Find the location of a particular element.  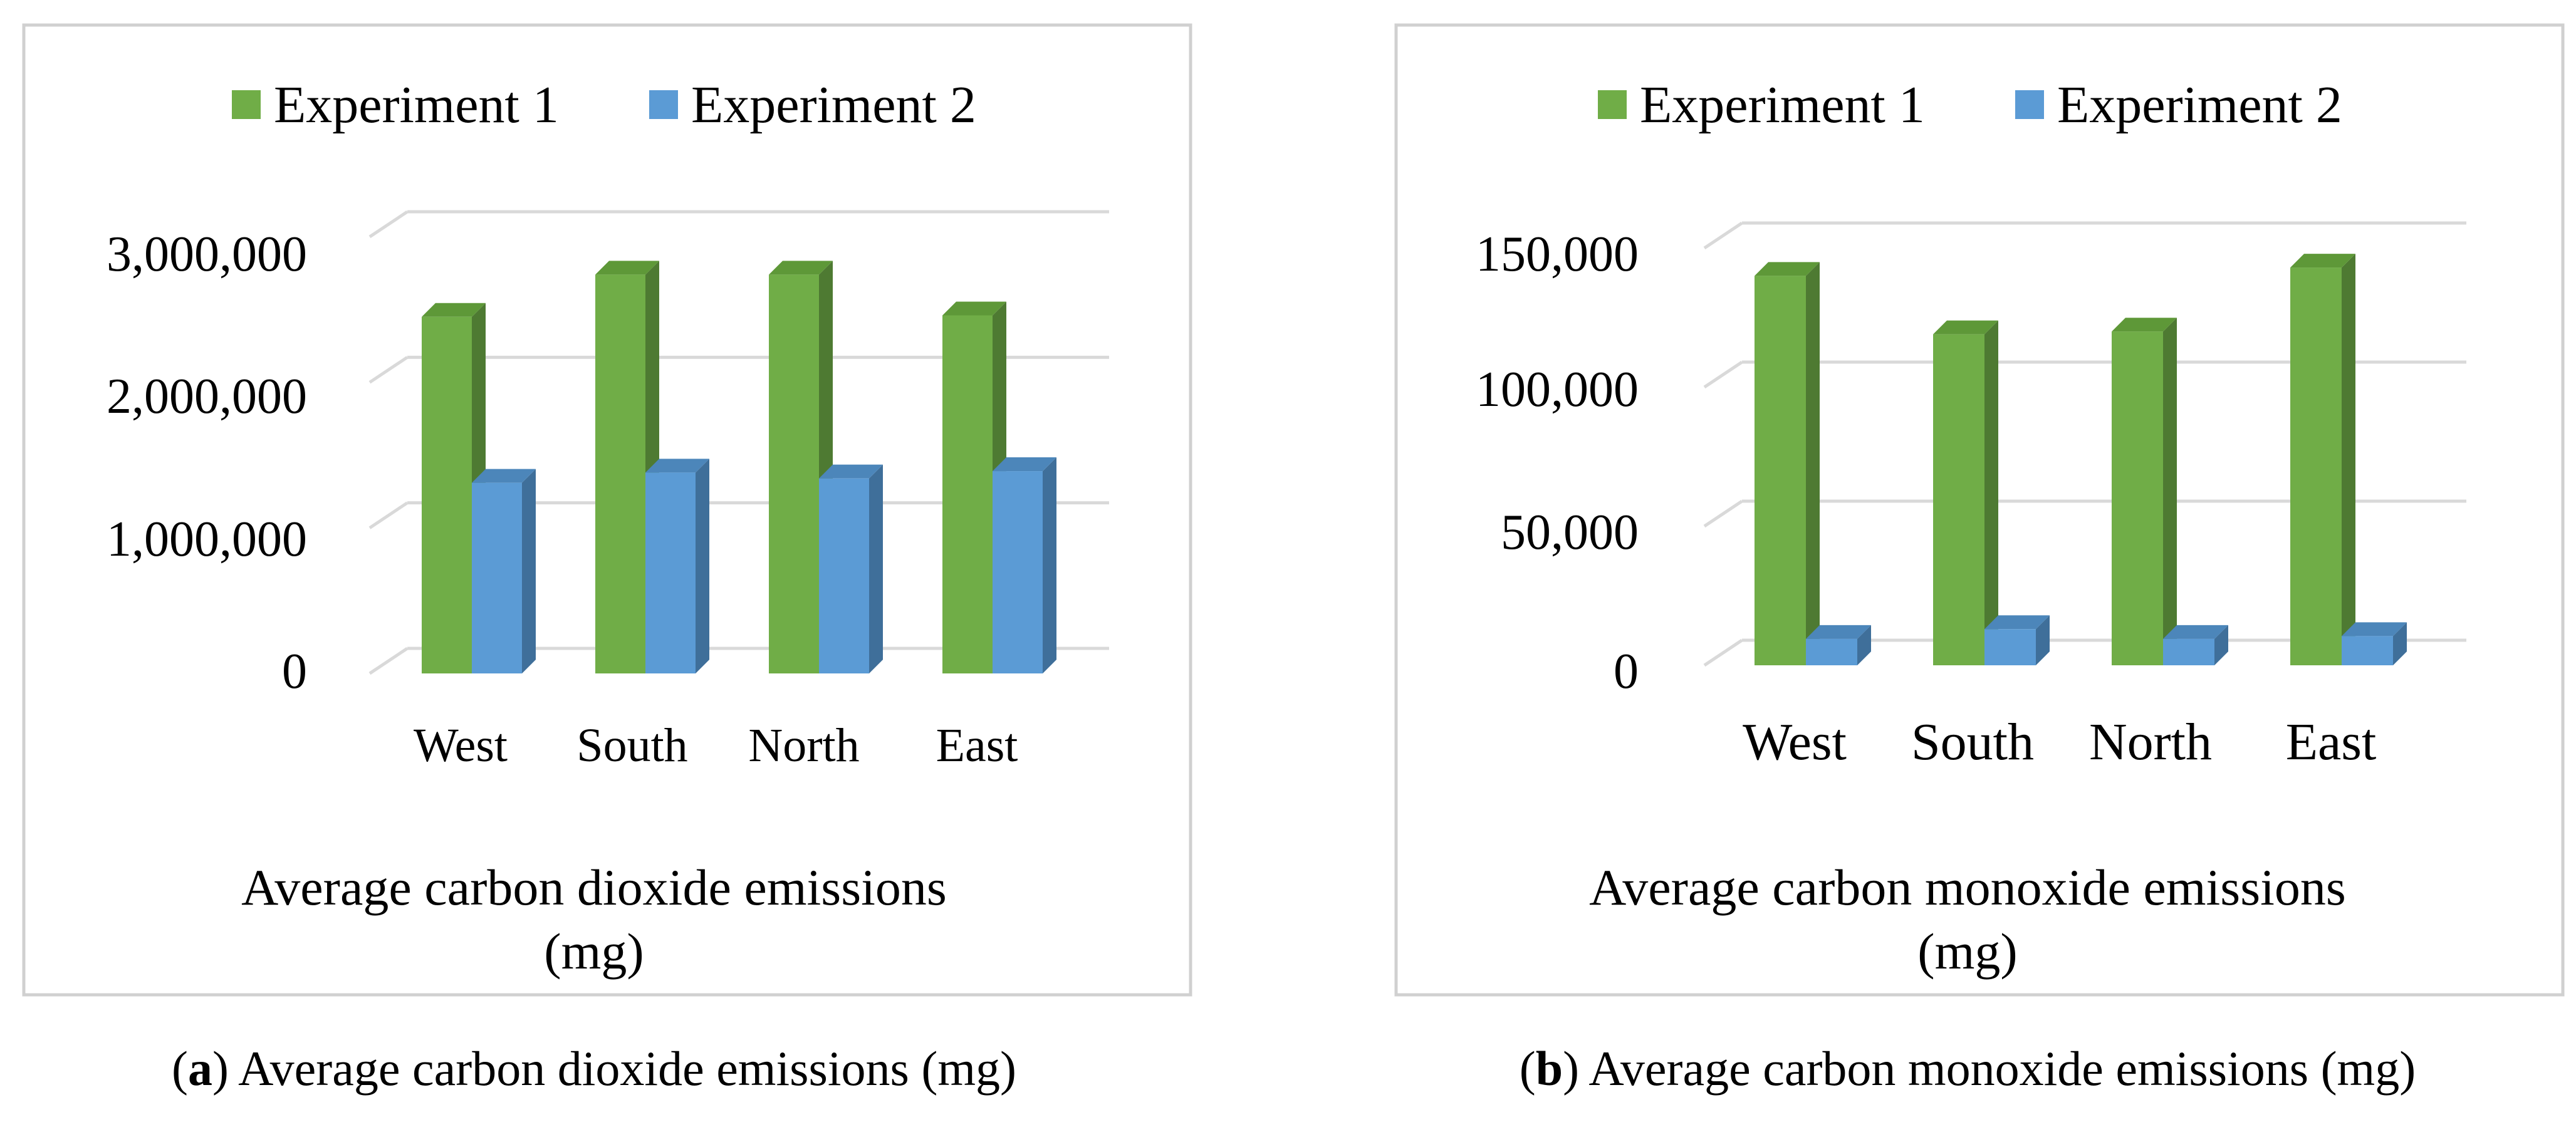

panel-a-x-categories: West South North East is located at coordinates (716, 746).